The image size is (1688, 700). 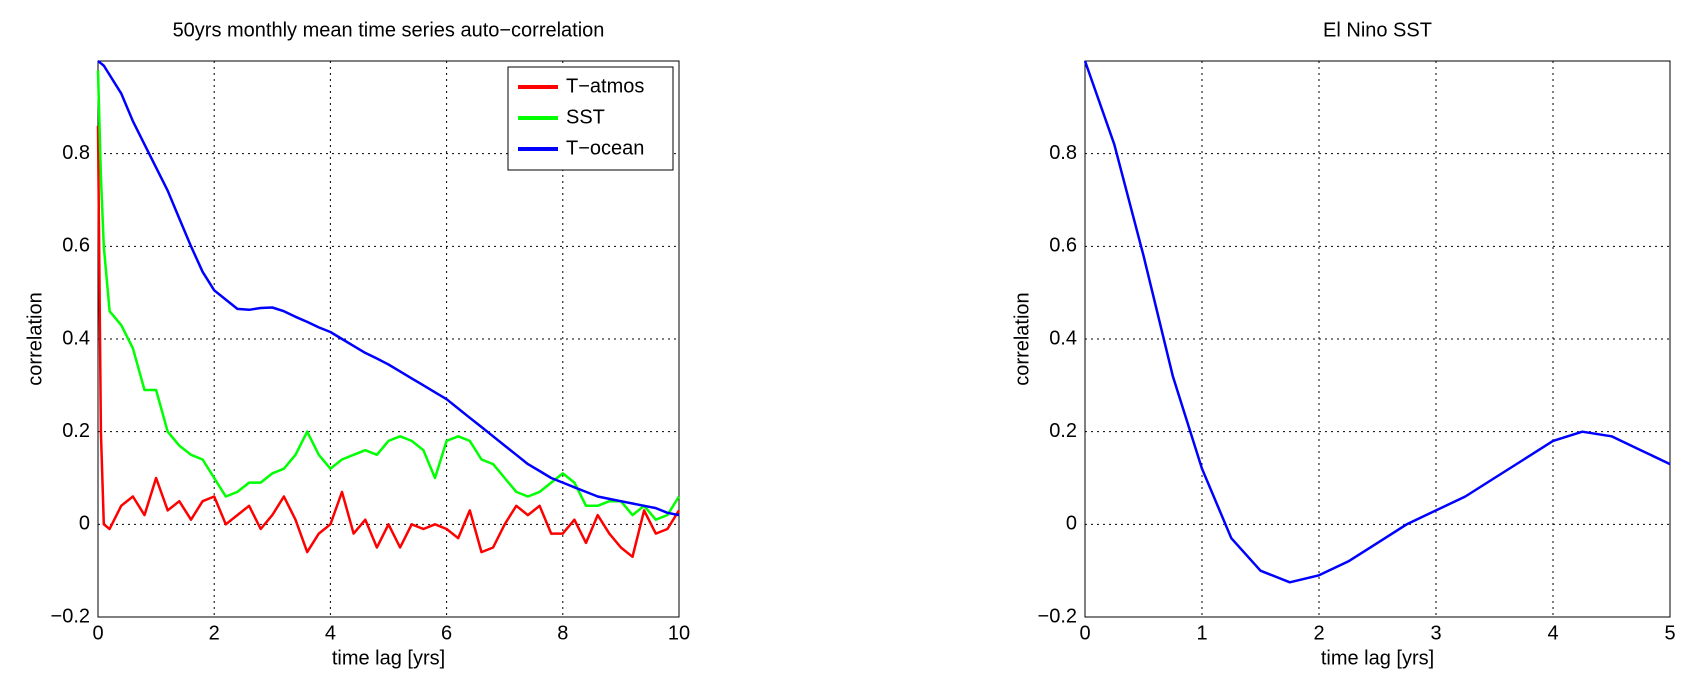 What do you see at coordinates (562, 633) in the screenshot?
I see `x-tick-label: 8` at bounding box center [562, 633].